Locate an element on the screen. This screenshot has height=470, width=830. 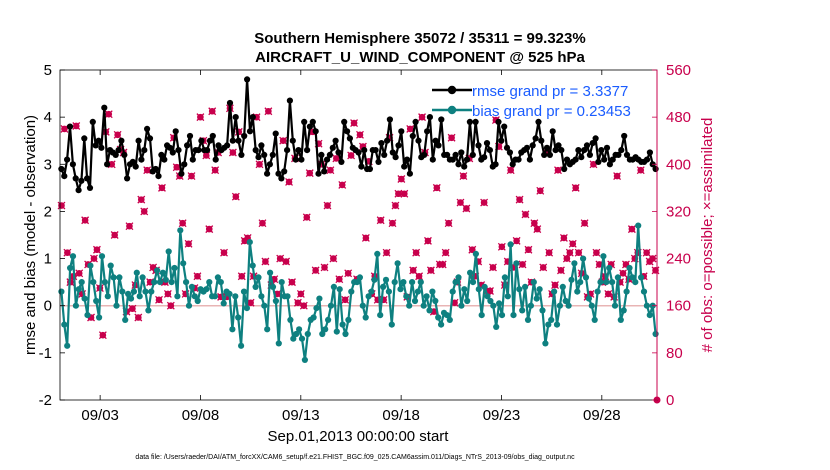
y-tick-label: -2 is located at coordinates (45, 400).